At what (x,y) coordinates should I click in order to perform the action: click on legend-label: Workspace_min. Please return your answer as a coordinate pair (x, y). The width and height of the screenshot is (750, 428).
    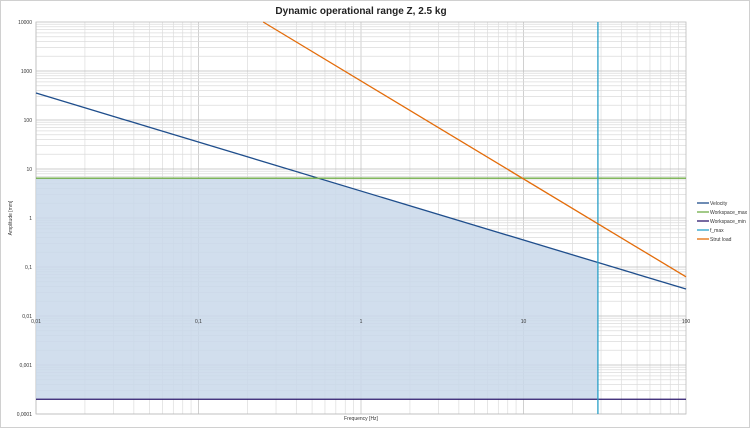
    Looking at the image, I should click on (728, 222).